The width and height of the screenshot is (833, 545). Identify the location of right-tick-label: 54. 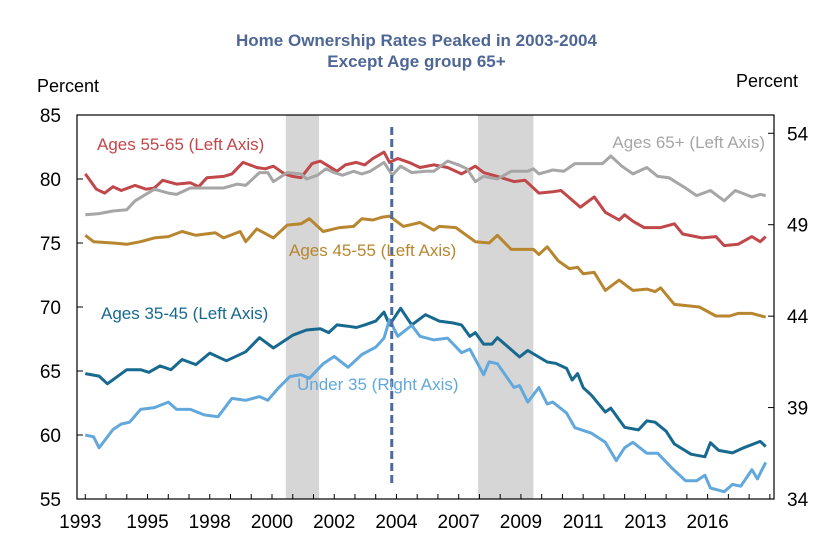
(798, 134).